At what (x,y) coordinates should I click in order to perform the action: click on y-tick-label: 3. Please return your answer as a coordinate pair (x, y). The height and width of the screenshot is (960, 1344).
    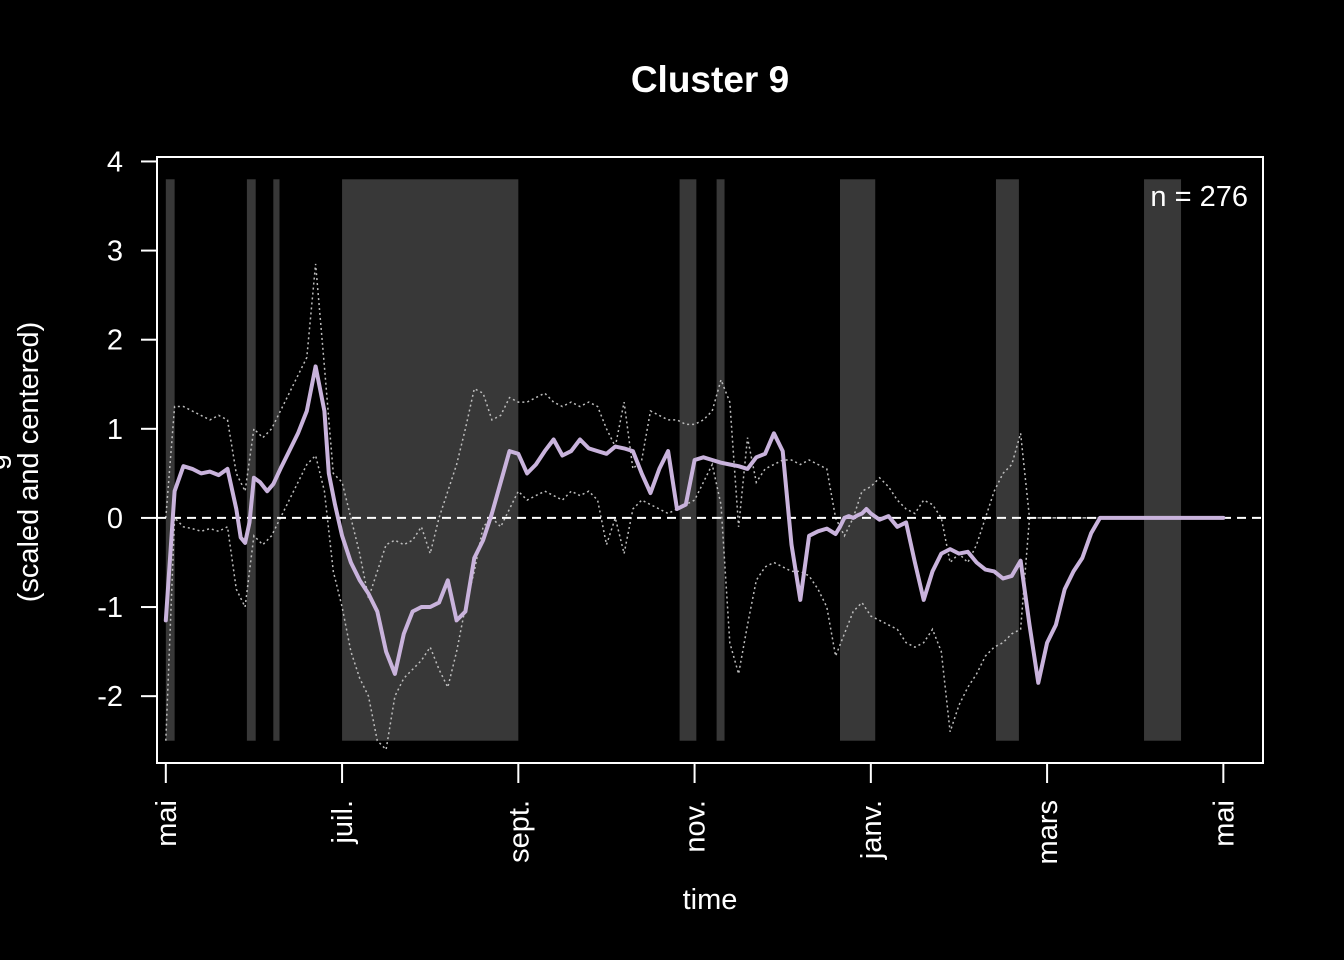
    Looking at the image, I should click on (115, 252).